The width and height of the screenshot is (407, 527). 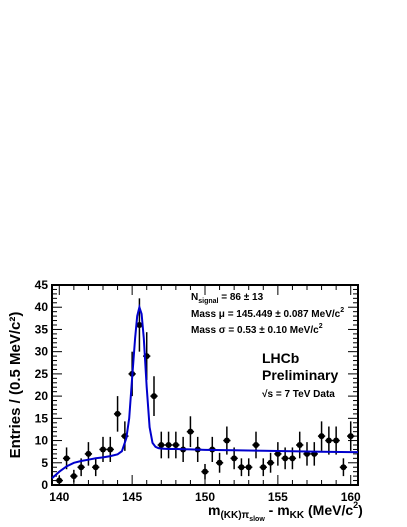 What do you see at coordinates (234, 515) in the screenshot?
I see `x-label-sub: (KK)π` at bounding box center [234, 515].